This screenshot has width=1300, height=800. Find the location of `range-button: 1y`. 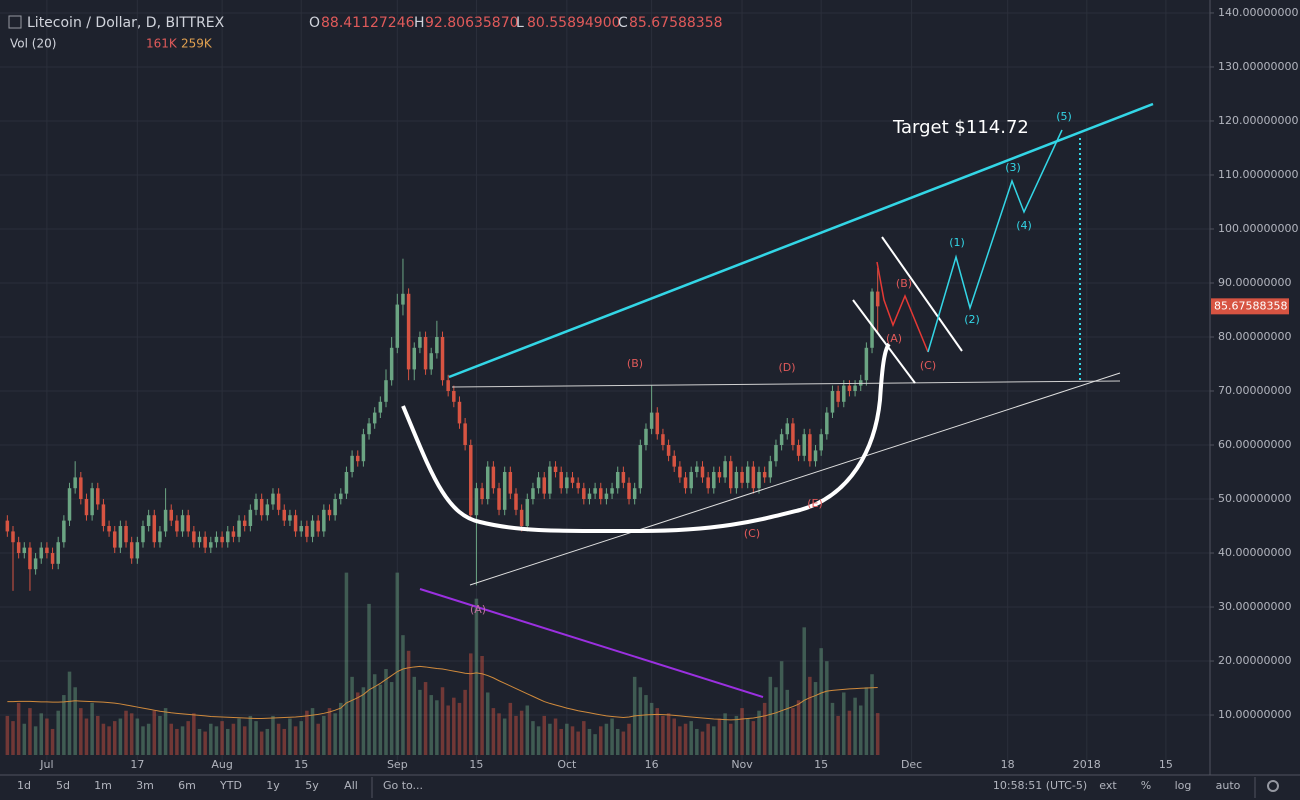

range-button: 1y is located at coordinates (273, 785).